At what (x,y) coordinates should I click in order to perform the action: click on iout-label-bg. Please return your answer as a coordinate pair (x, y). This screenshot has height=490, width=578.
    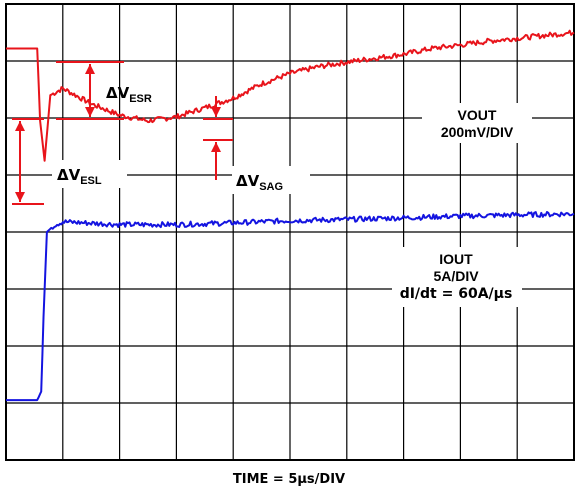
    Looking at the image, I should click on (457, 277).